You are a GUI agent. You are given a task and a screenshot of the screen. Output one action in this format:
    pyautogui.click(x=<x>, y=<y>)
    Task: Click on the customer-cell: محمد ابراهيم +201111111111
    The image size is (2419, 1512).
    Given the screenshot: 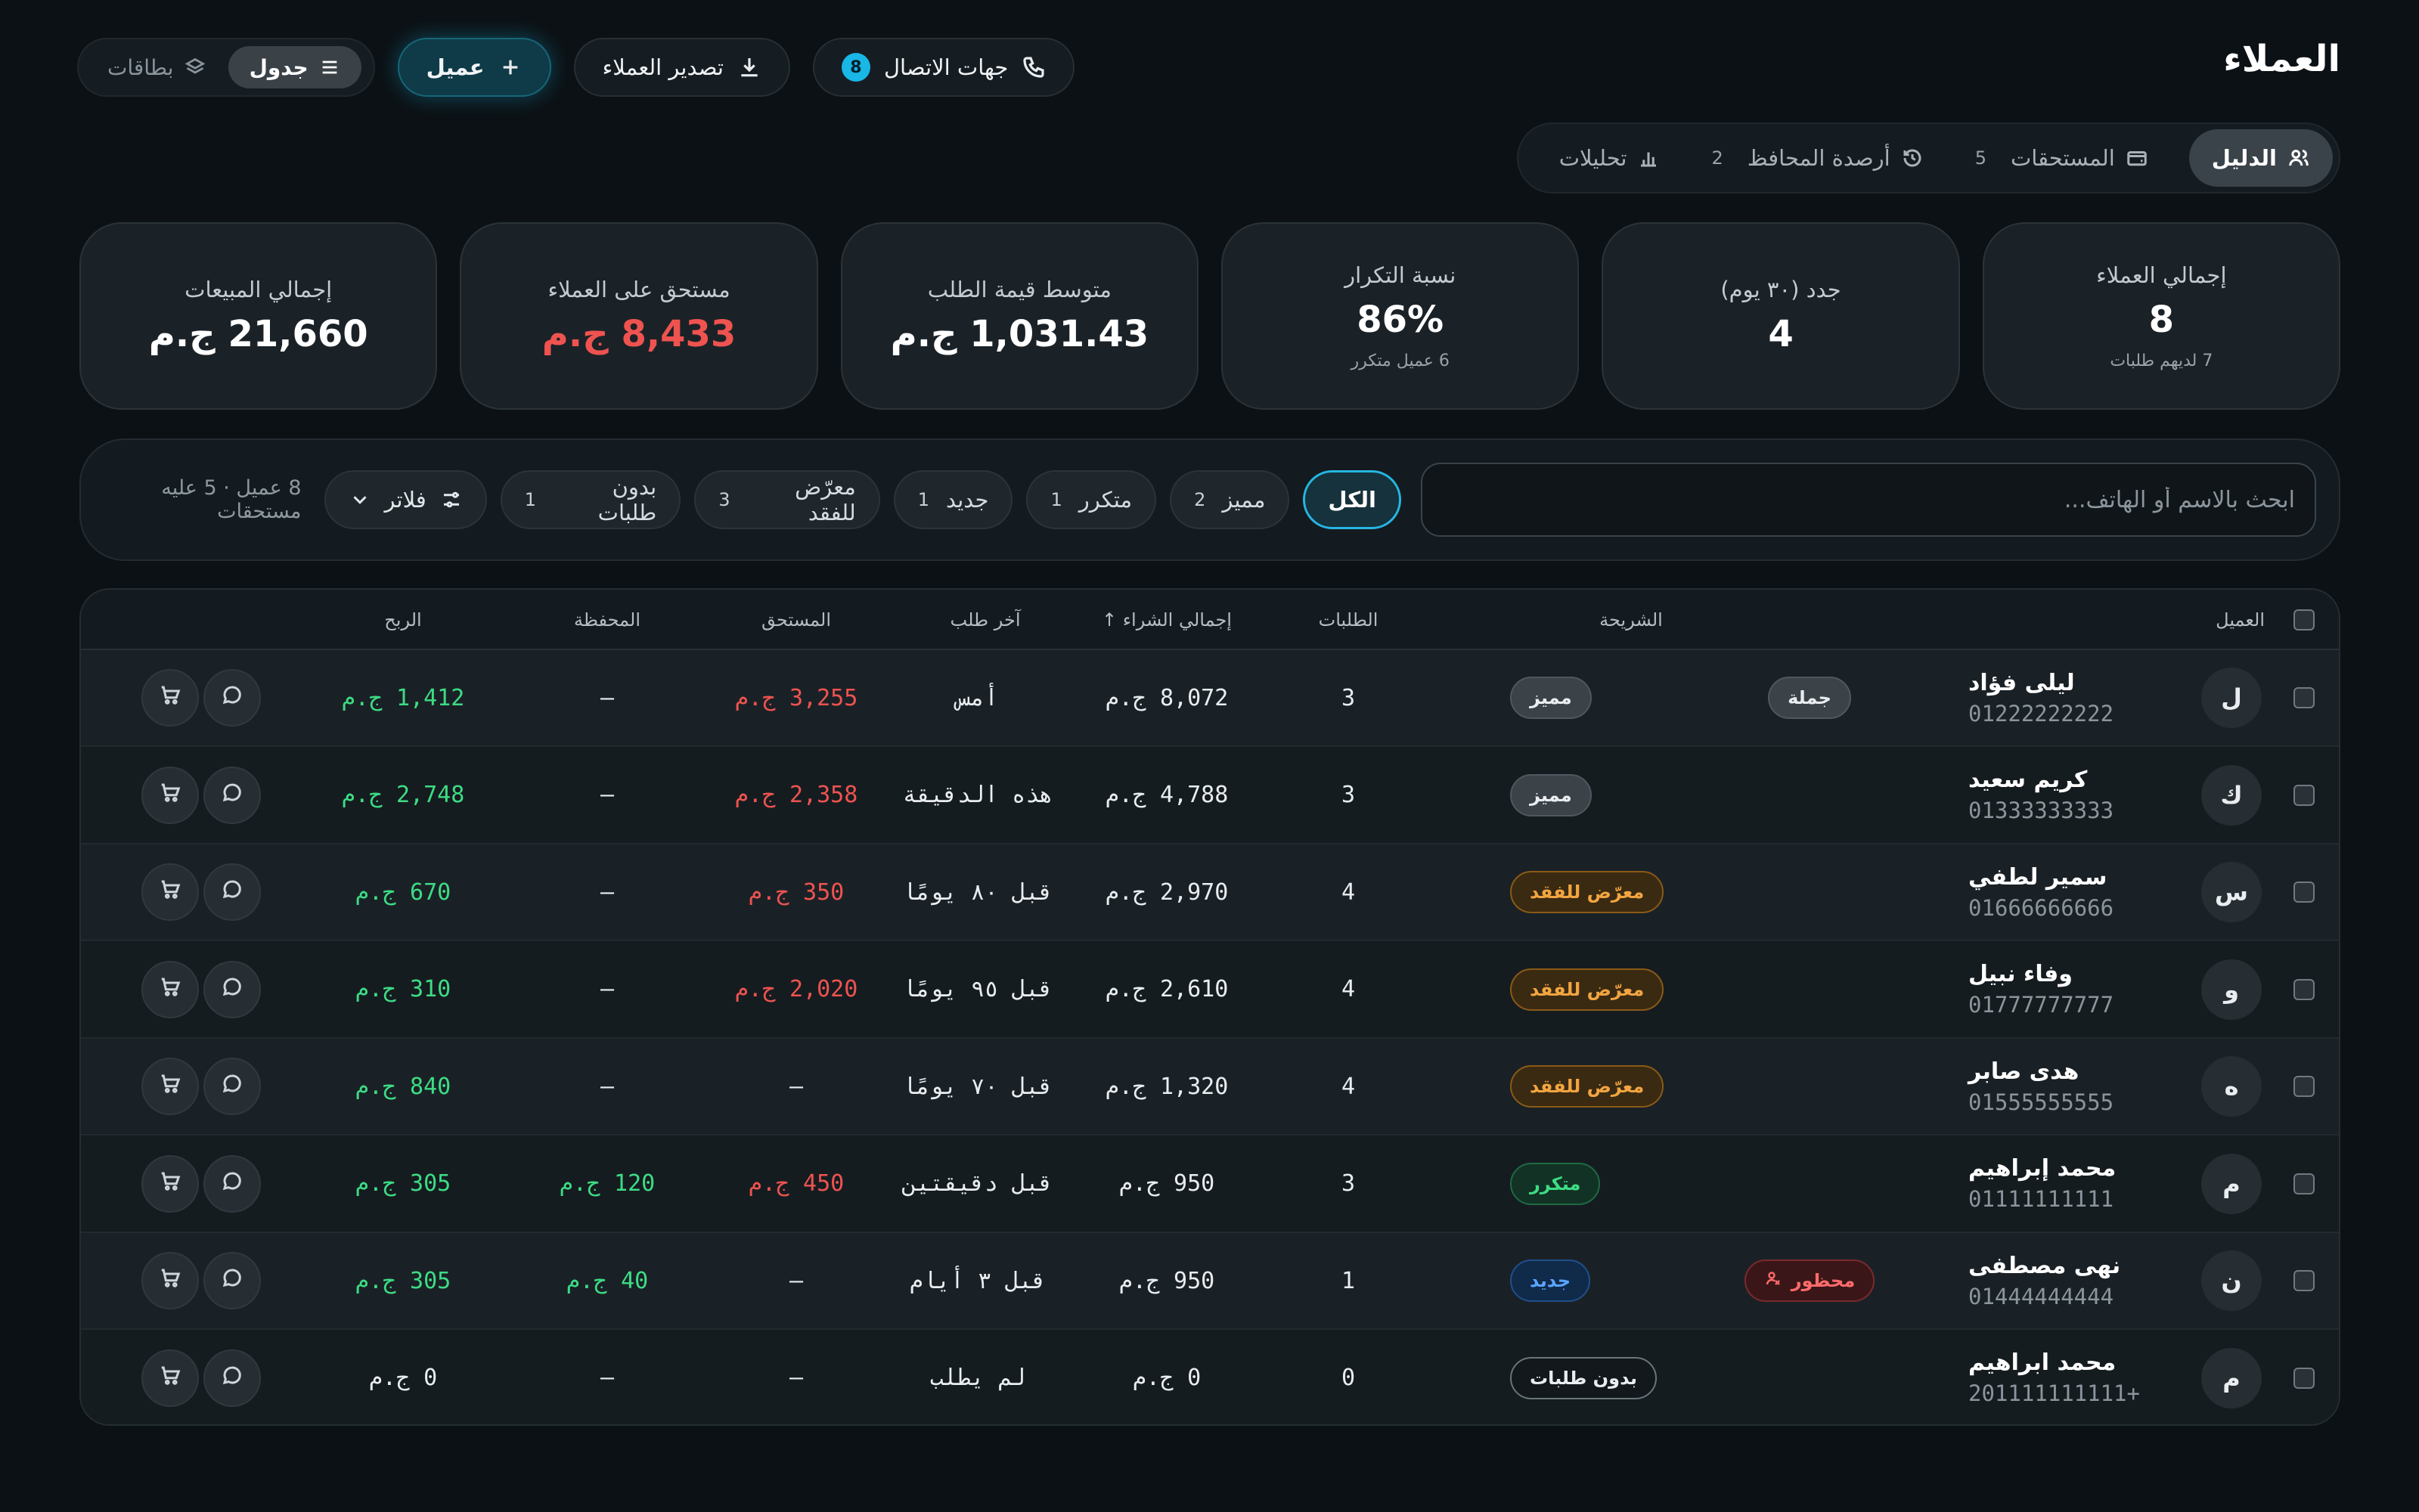 What is the action you would take?
    pyautogui.click(x=2074, y=1378)
    